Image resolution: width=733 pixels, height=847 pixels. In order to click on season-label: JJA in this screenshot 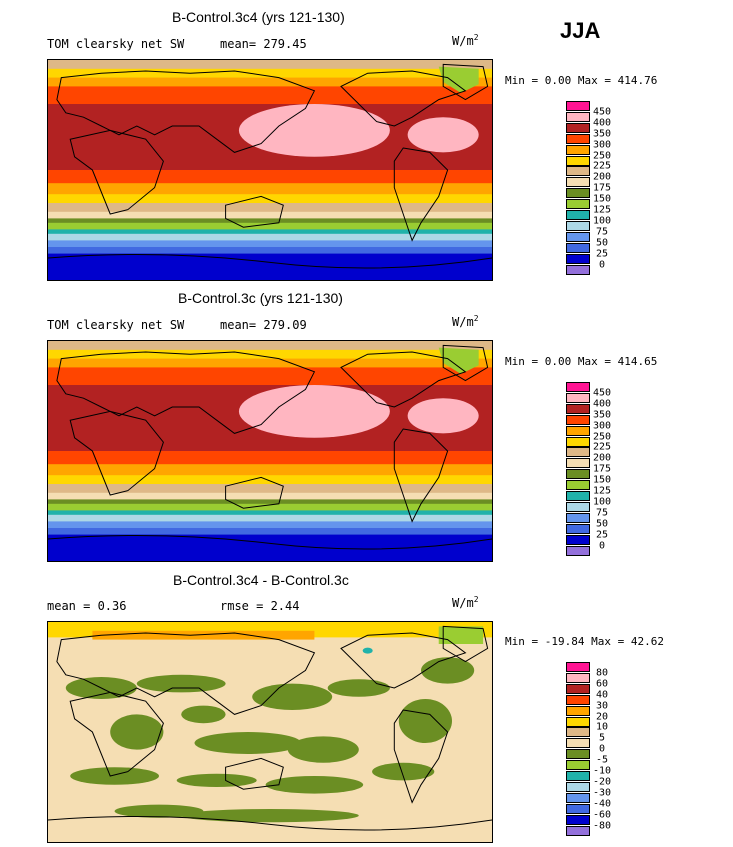, I will do `click(580, 30)`.